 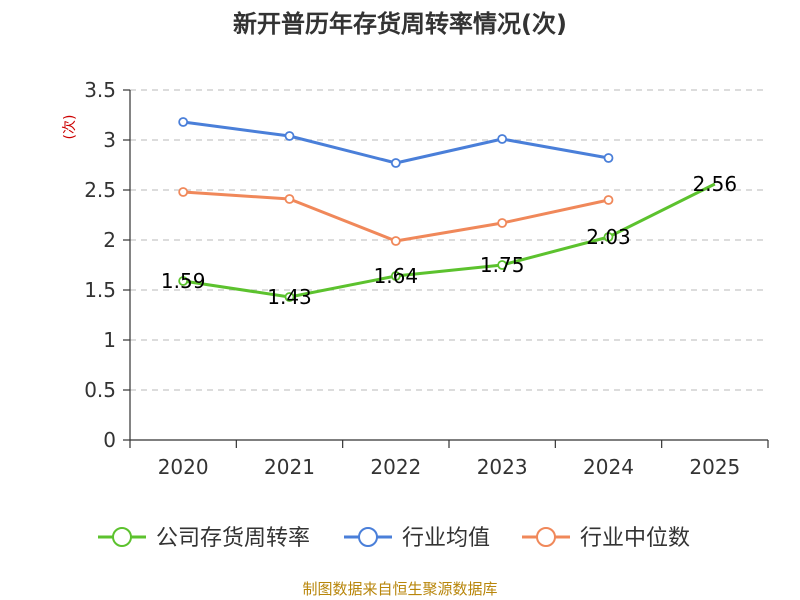 I want to click on y-axis-label: (次), so click(x=70, y=127).